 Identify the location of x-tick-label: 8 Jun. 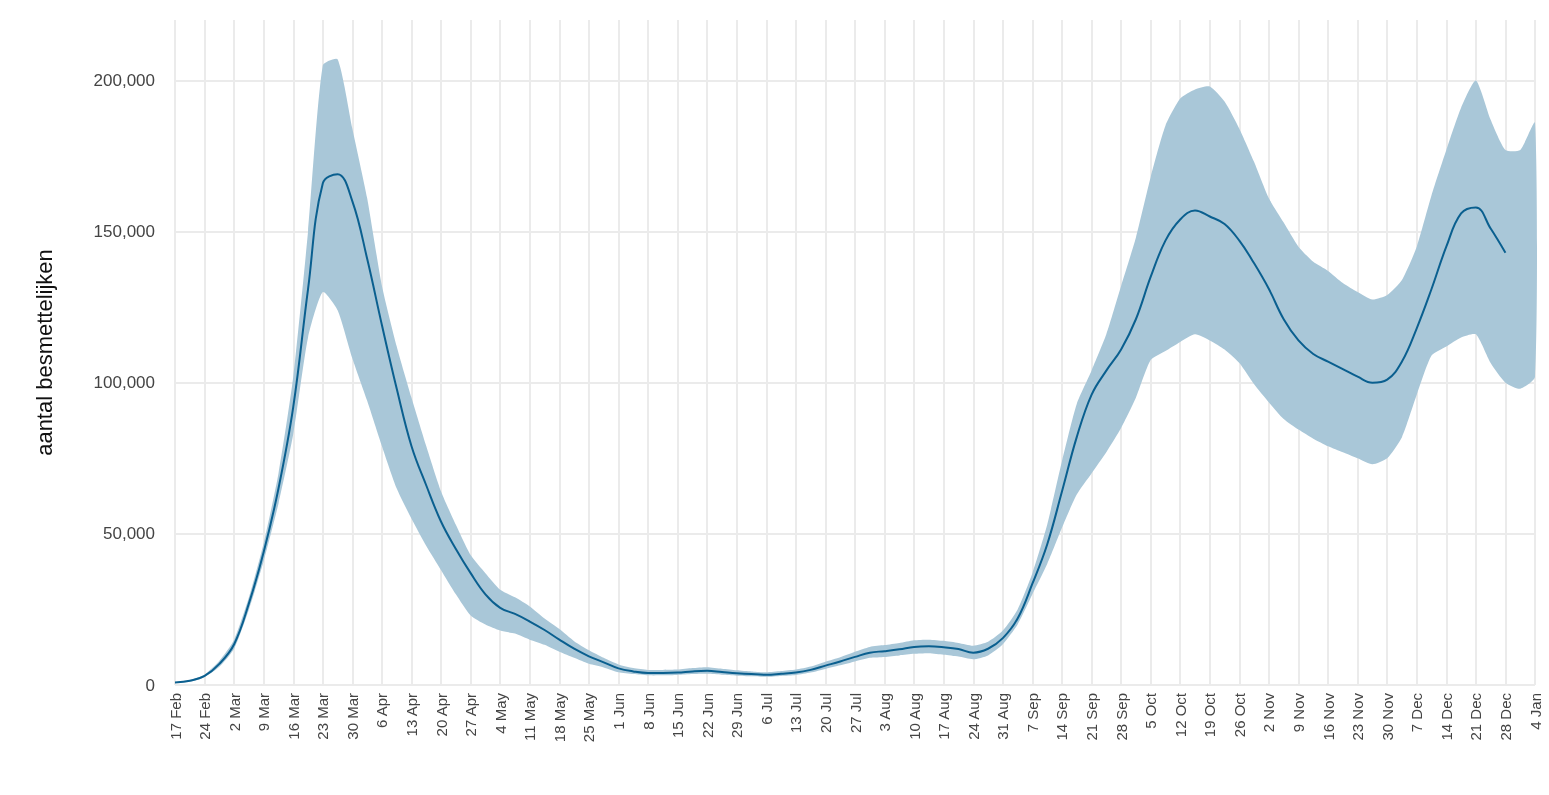
(648, 711).